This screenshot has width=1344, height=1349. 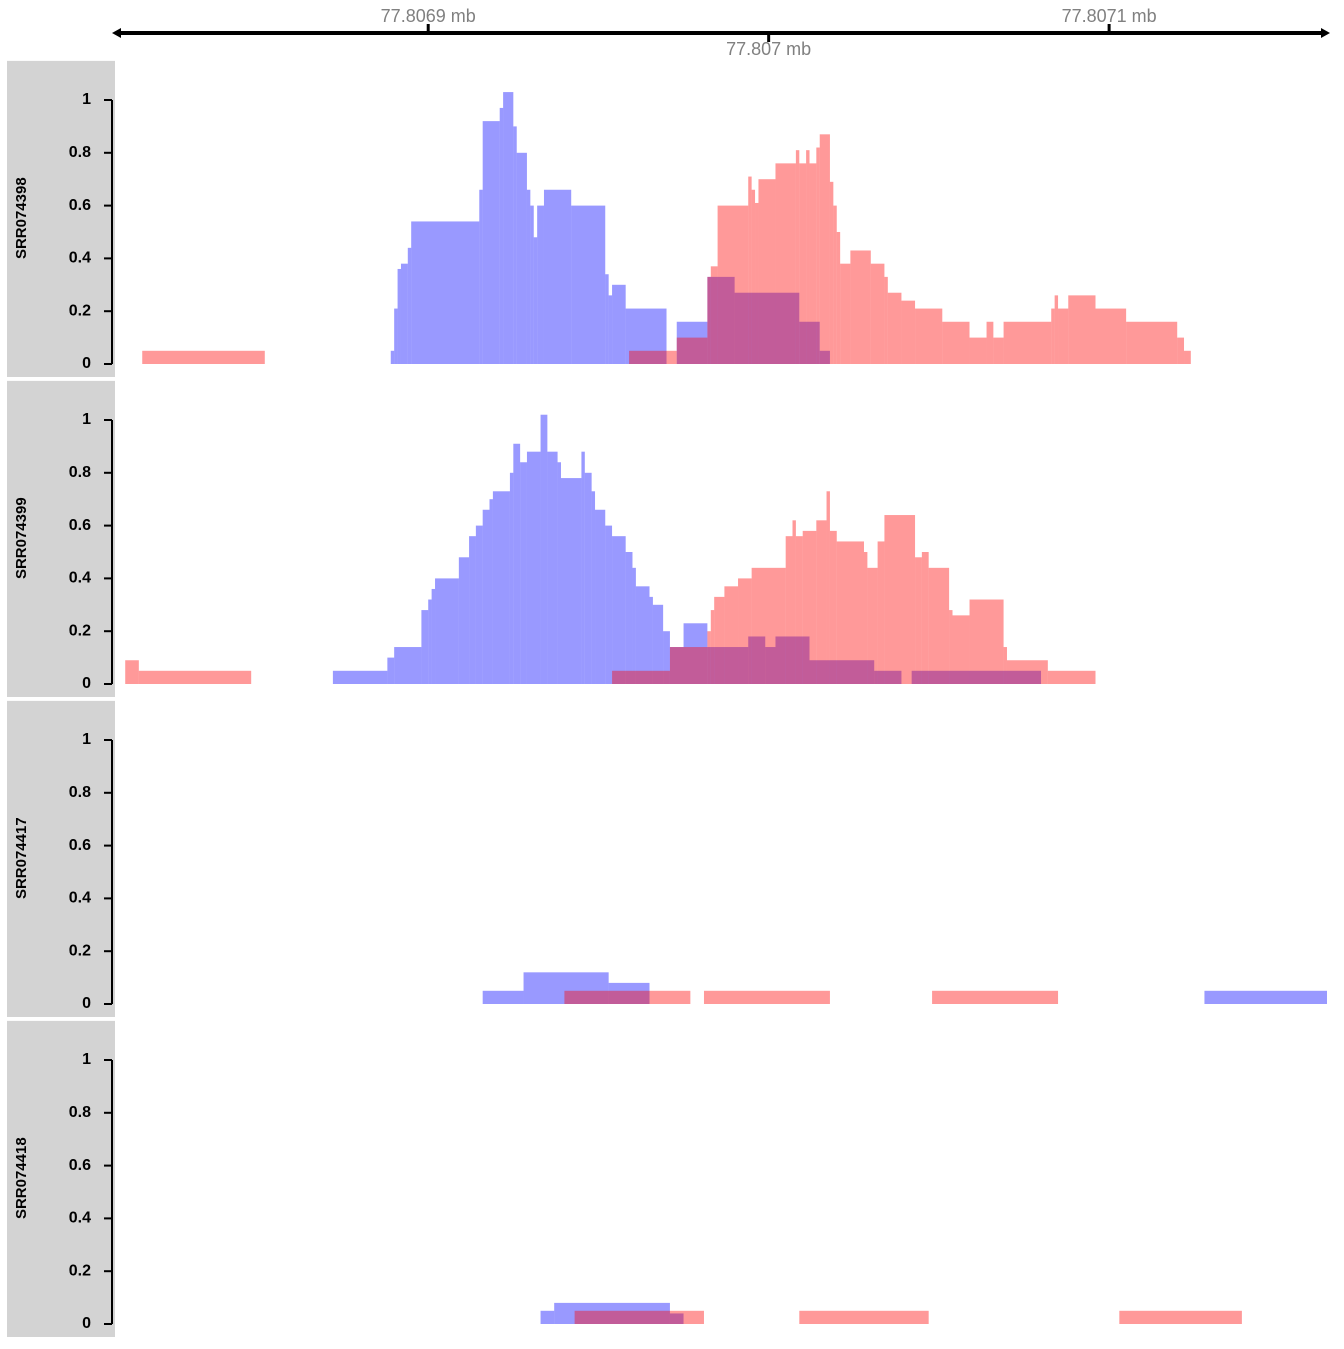 I want to click on track-title: SRR074417, so click(x=21, y=858).